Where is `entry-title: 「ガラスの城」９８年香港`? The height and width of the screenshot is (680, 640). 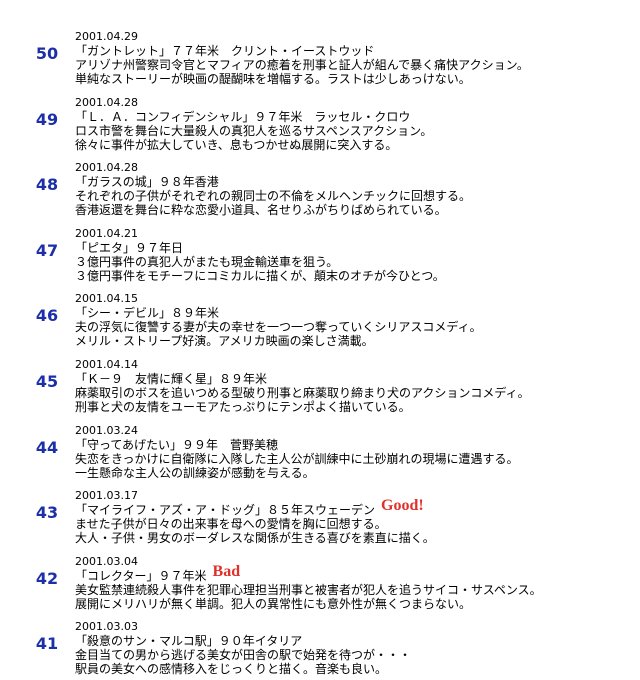 entry-title: 「ガラスの城」９８年香港 is located at coordinates (147, 182).